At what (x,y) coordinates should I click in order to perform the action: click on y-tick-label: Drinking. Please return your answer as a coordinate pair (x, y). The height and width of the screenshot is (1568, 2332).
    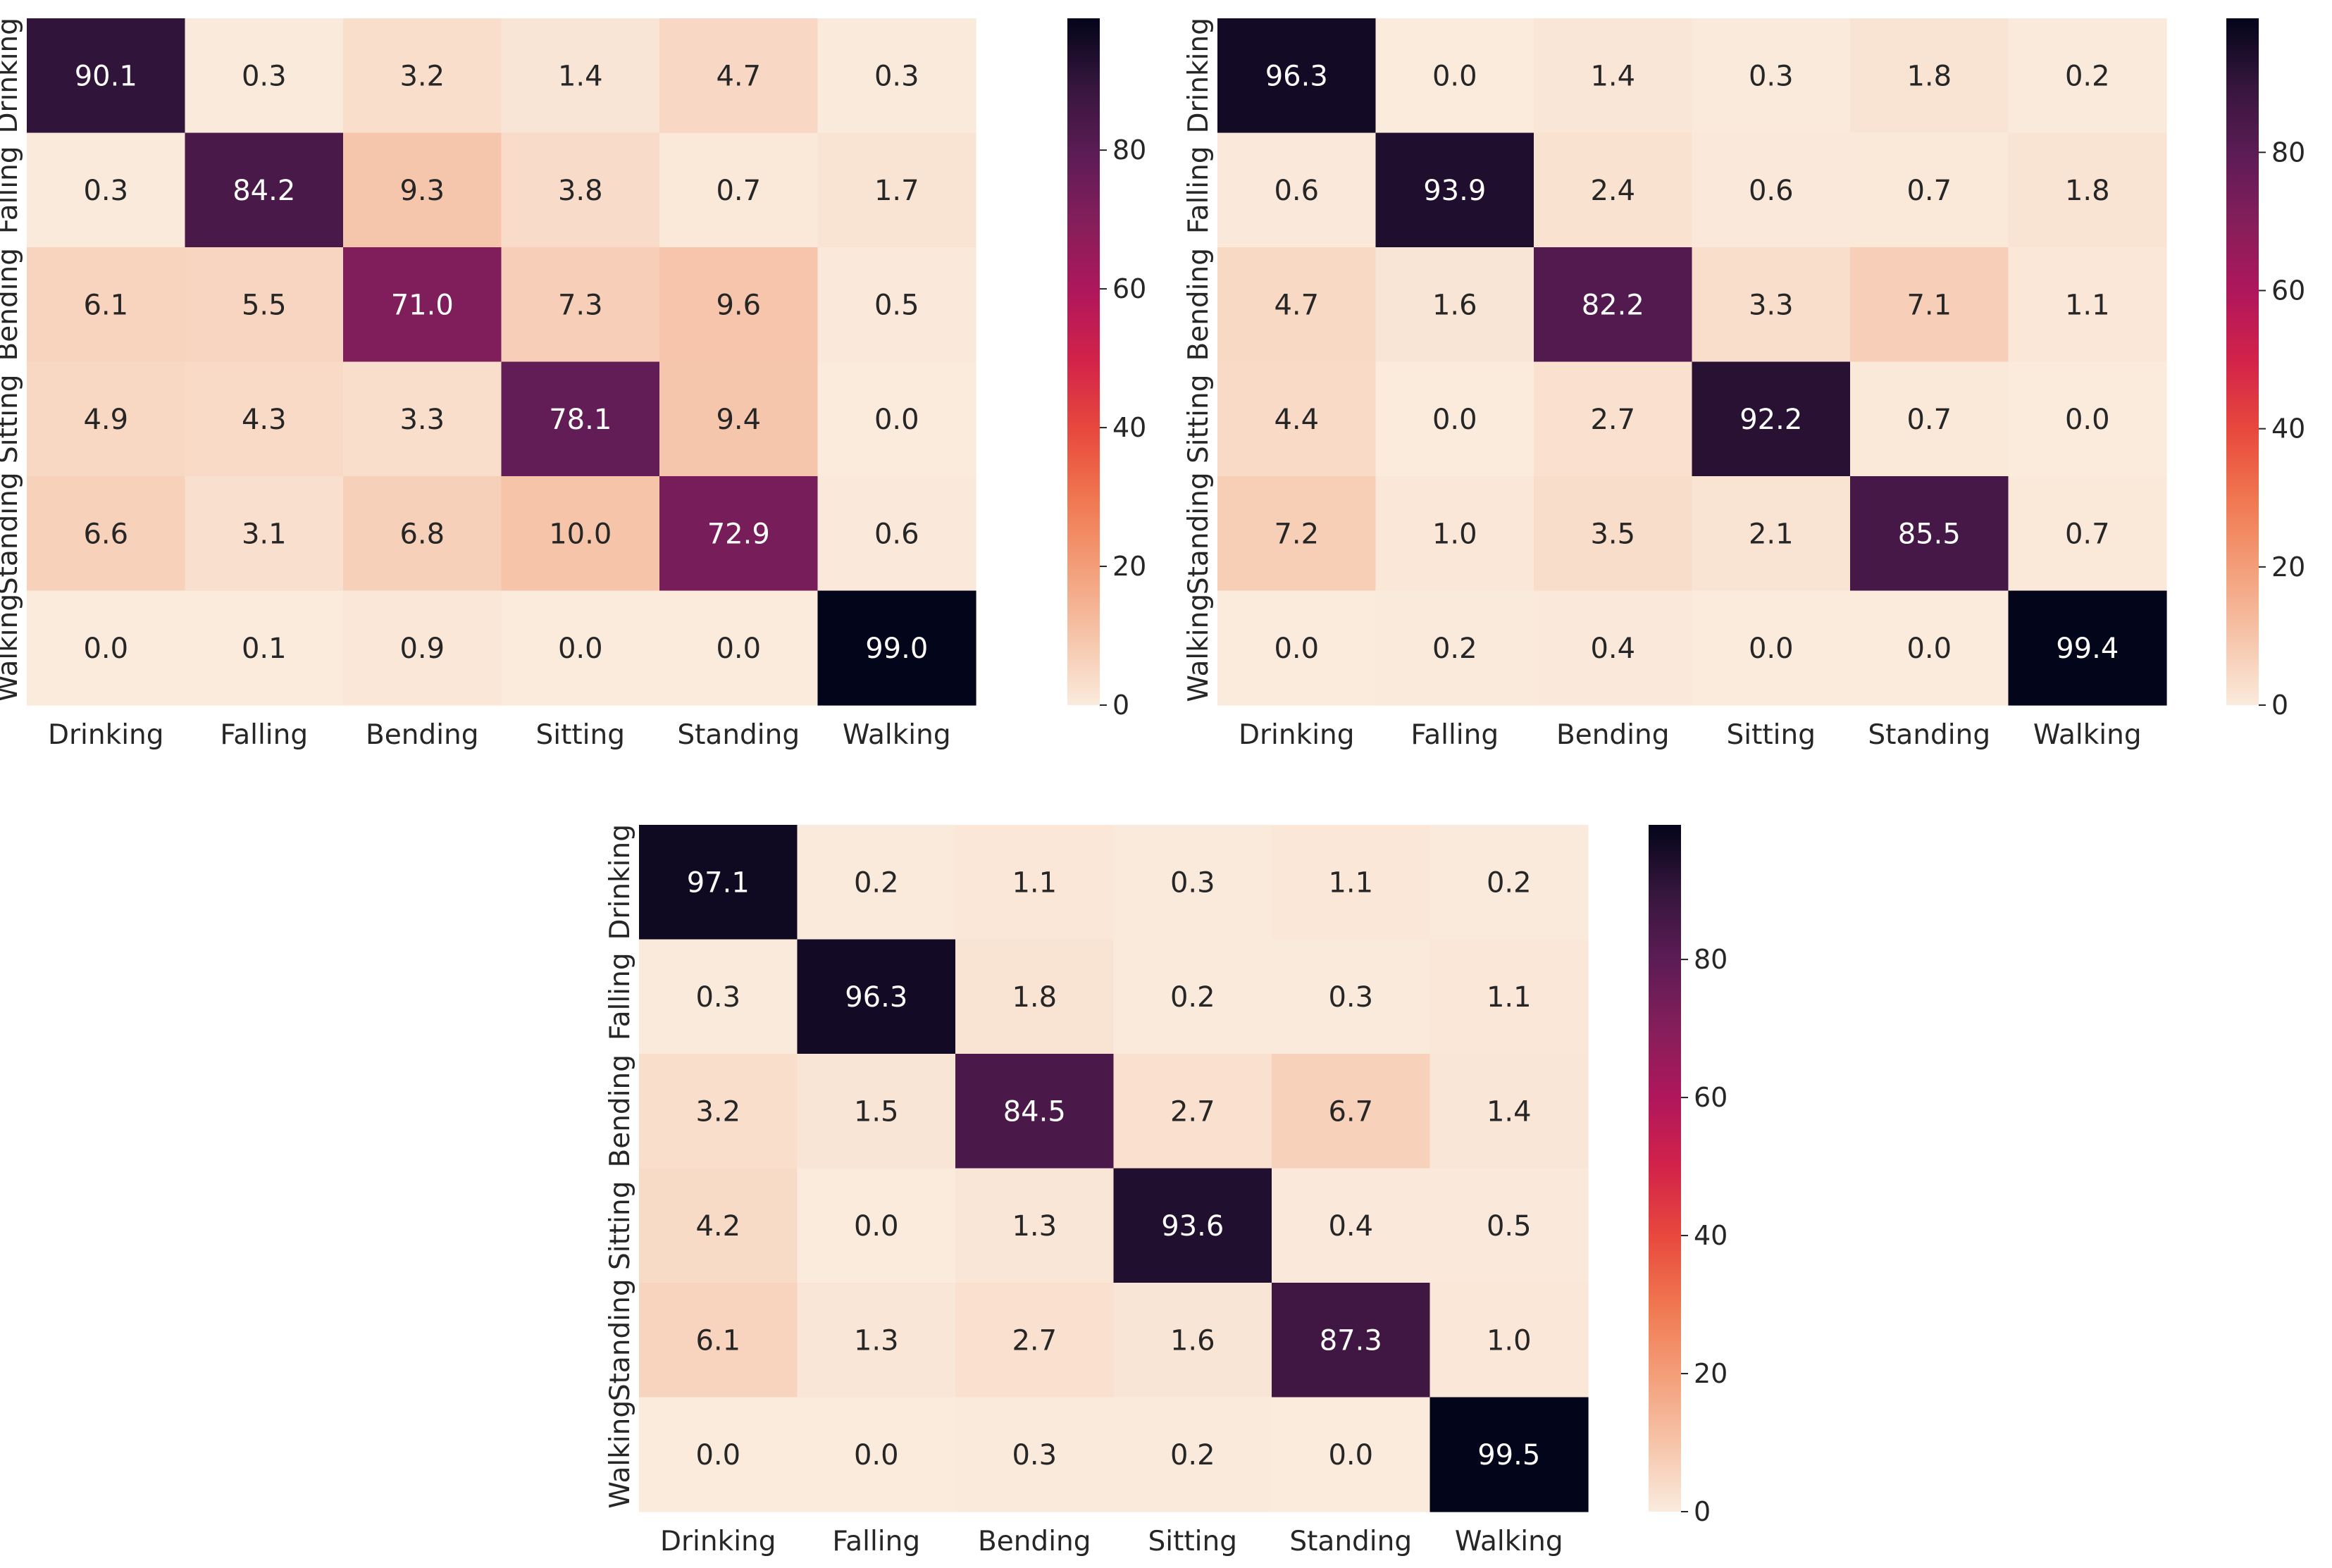
    Looking at the image, I should click on (12, 76).